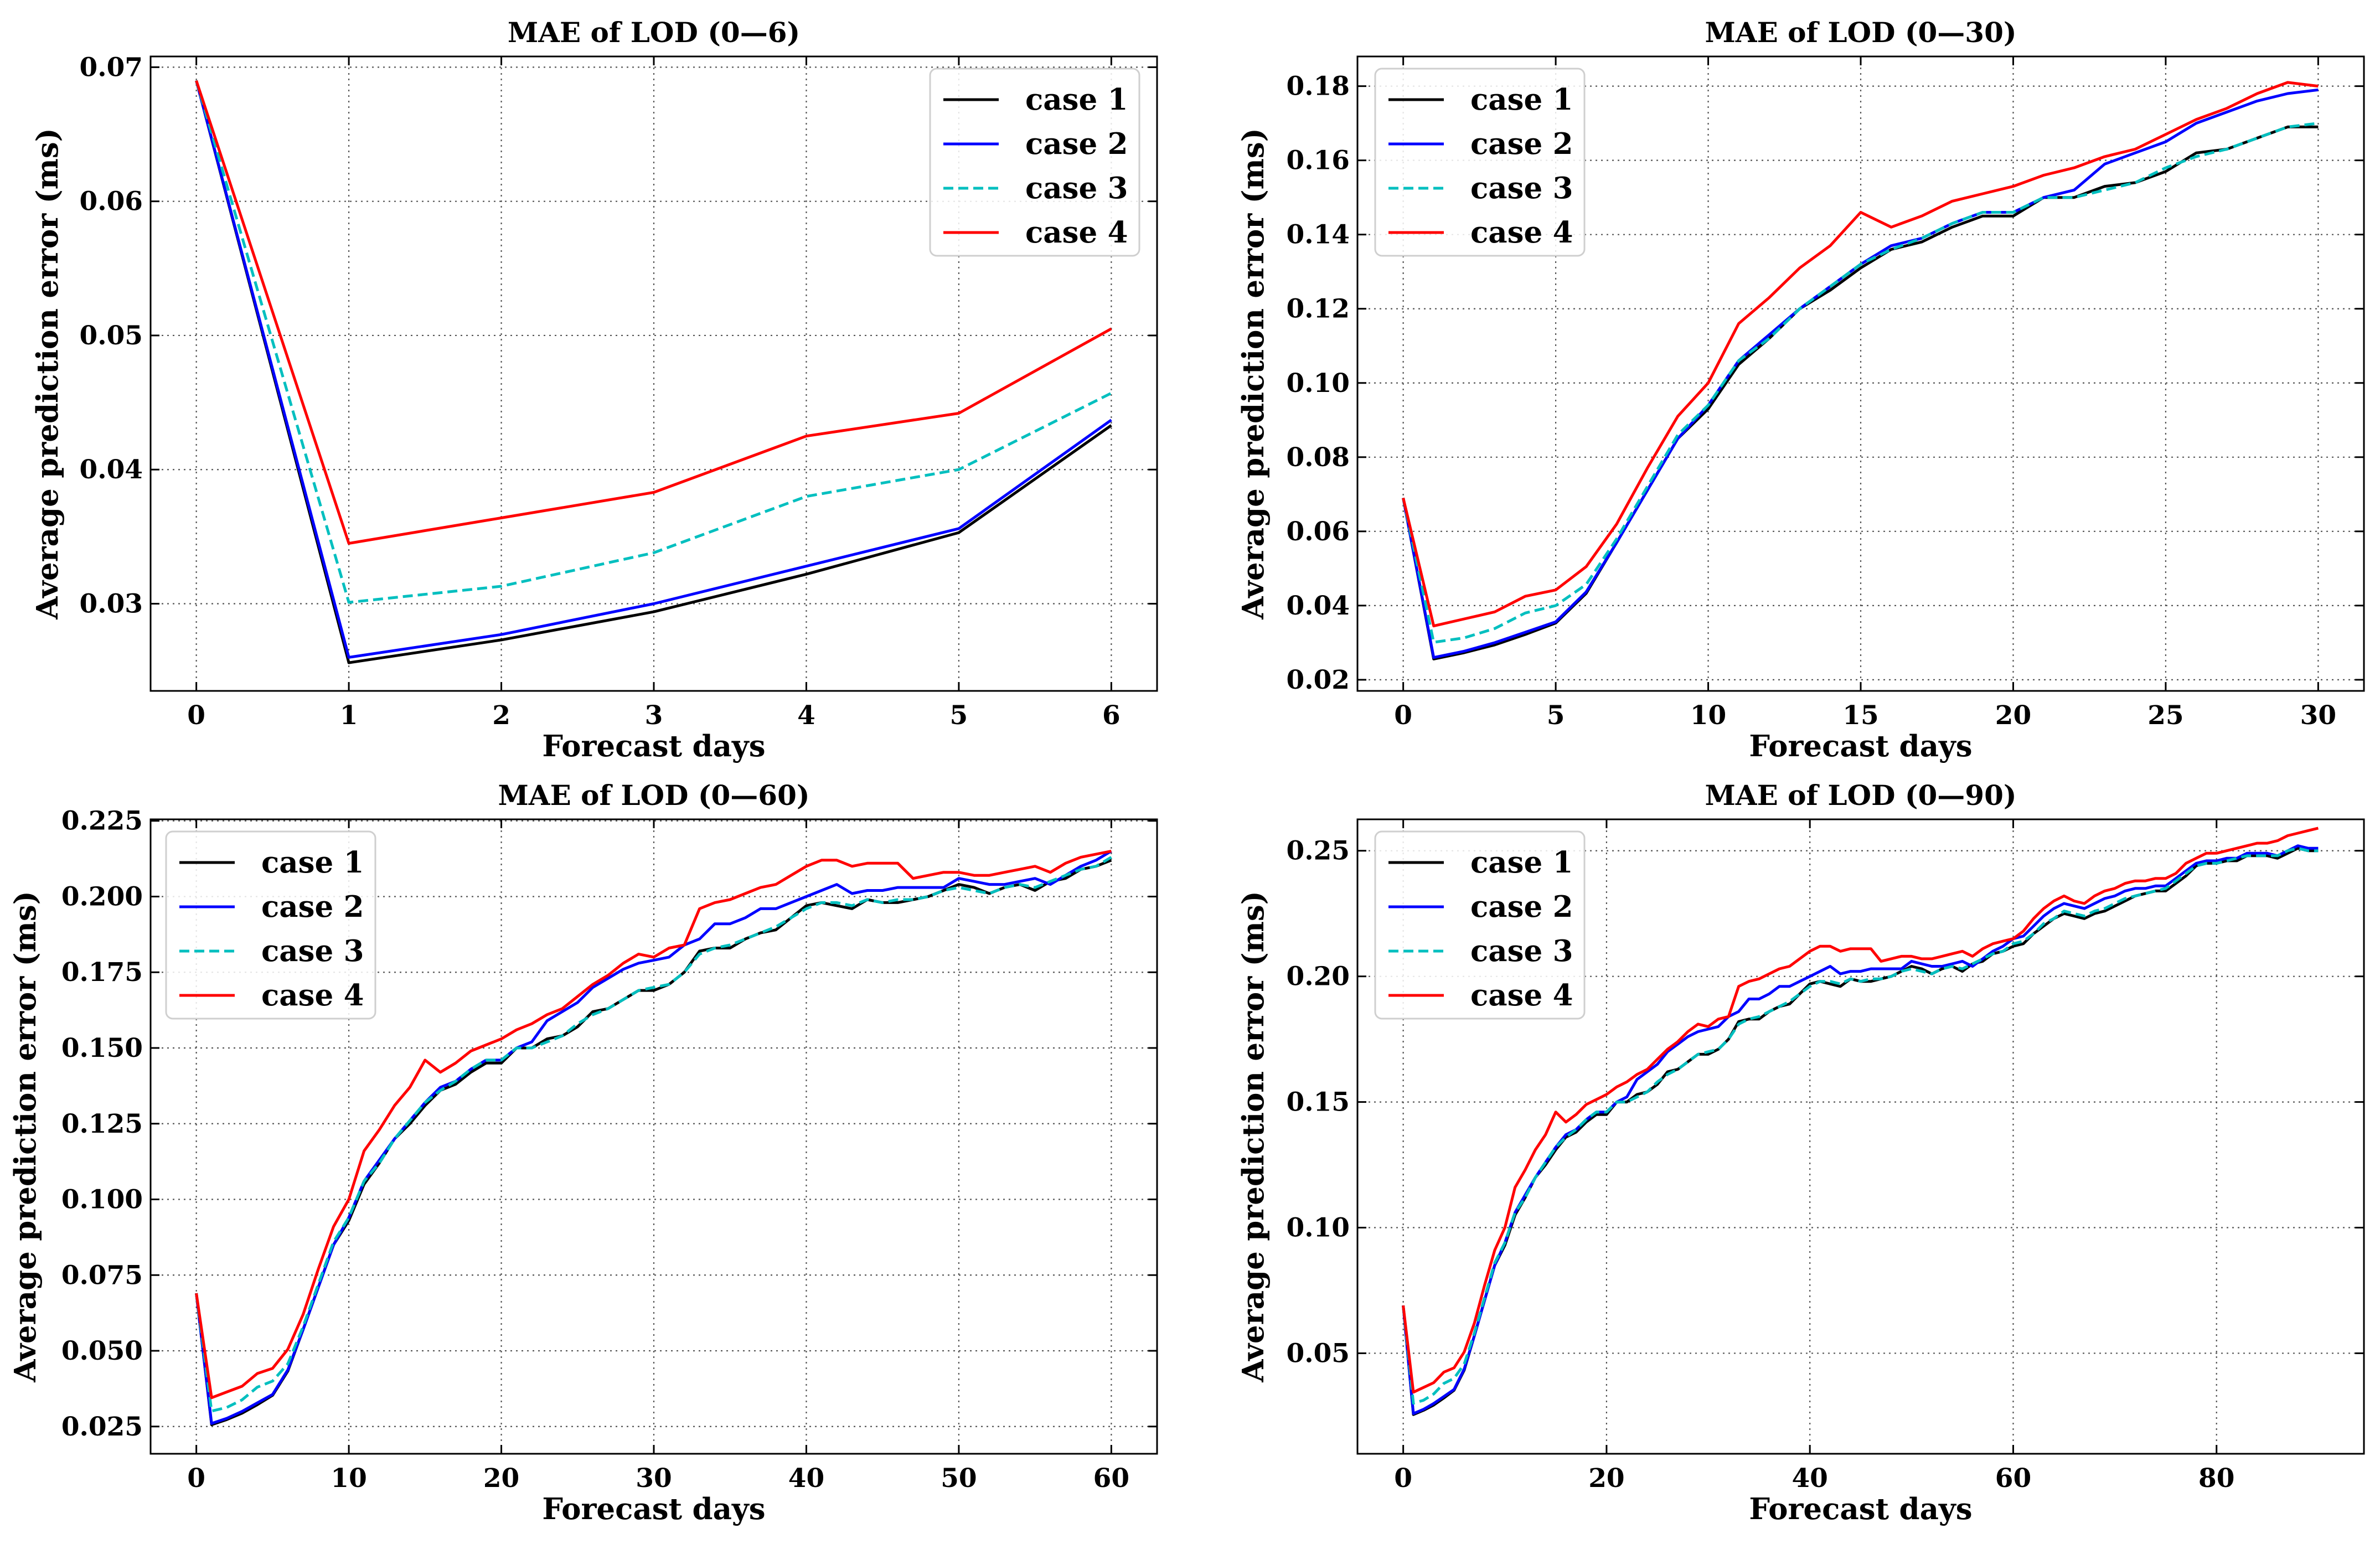  What do you see at coordinates (102, 1427) in the screenshot?
I see `y-tick-label: 0.025` at bounding box center [102, 1427].